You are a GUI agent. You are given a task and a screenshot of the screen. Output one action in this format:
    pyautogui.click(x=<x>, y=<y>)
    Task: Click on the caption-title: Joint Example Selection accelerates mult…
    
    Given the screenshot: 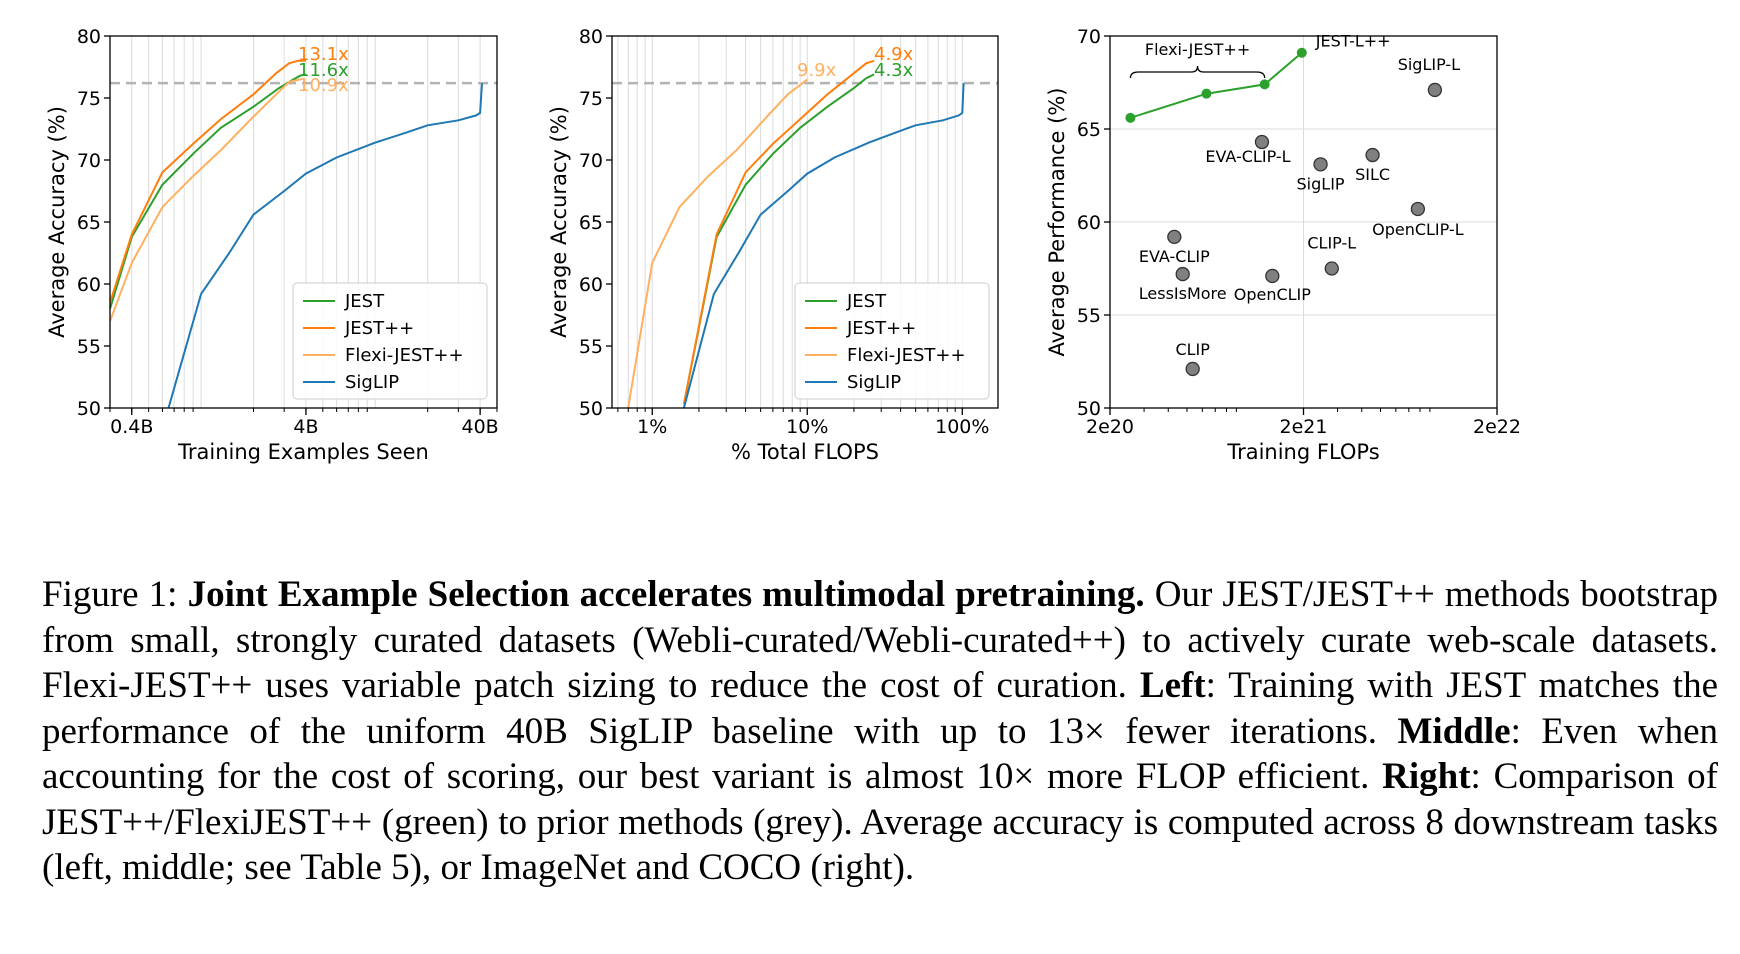 What is the action you would take?
    pyautogui.click(x=666, y=594)
    